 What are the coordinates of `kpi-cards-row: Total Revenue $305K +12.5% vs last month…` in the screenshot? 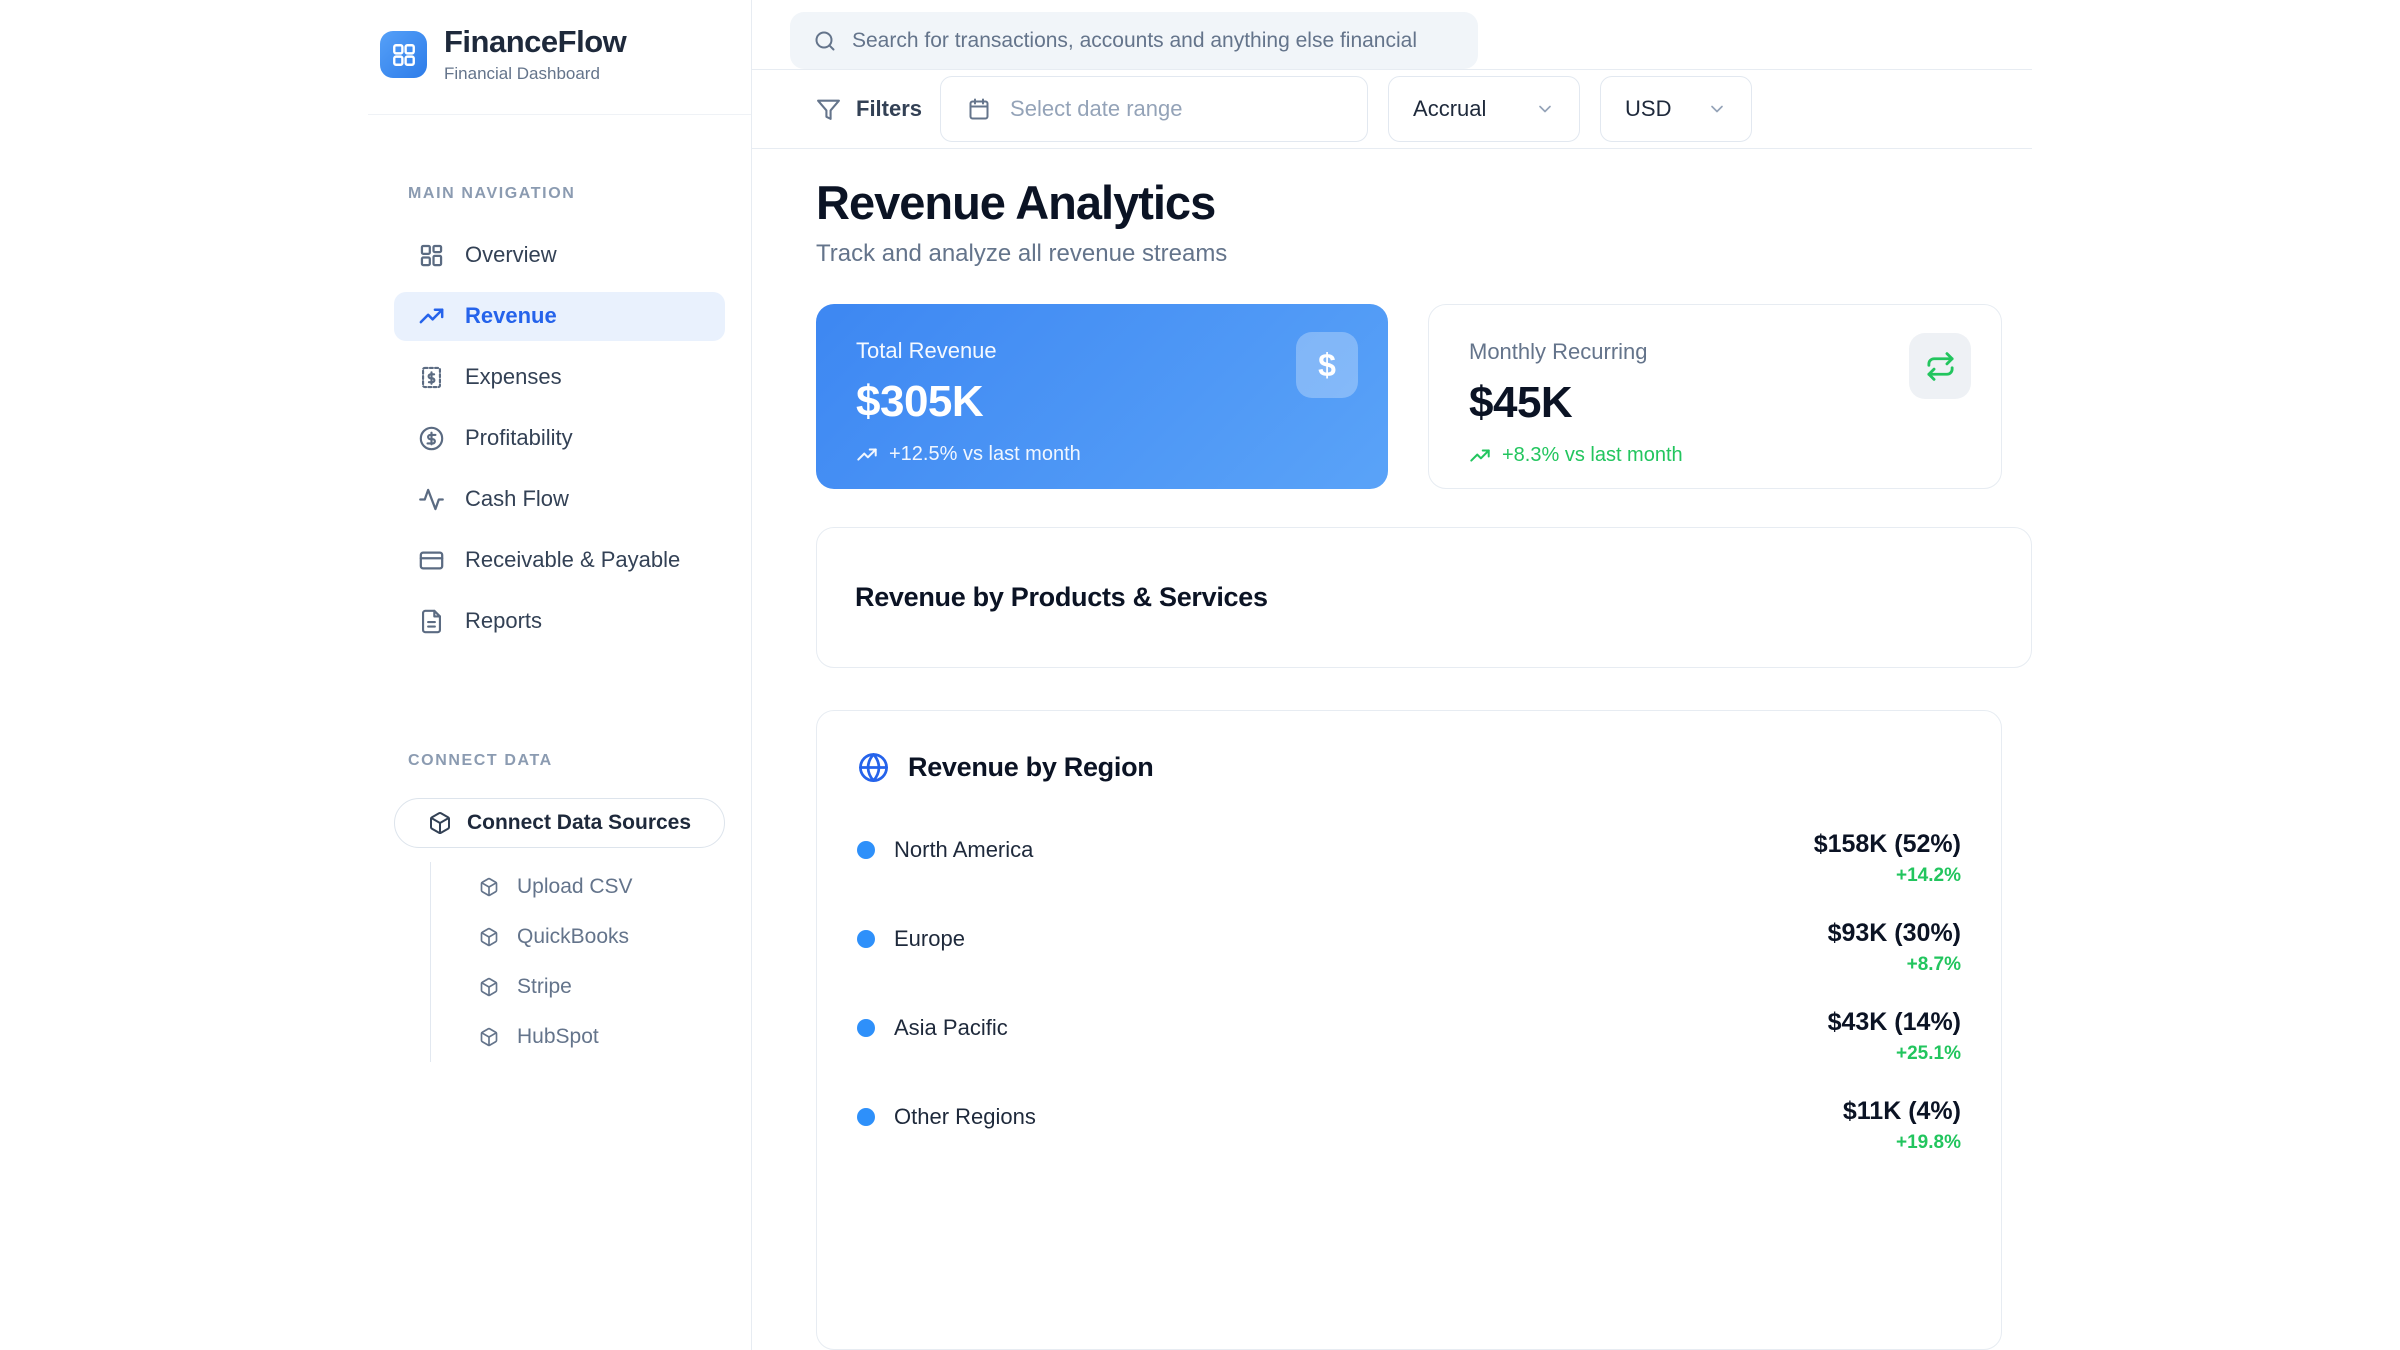 It's located at (1409, 396).